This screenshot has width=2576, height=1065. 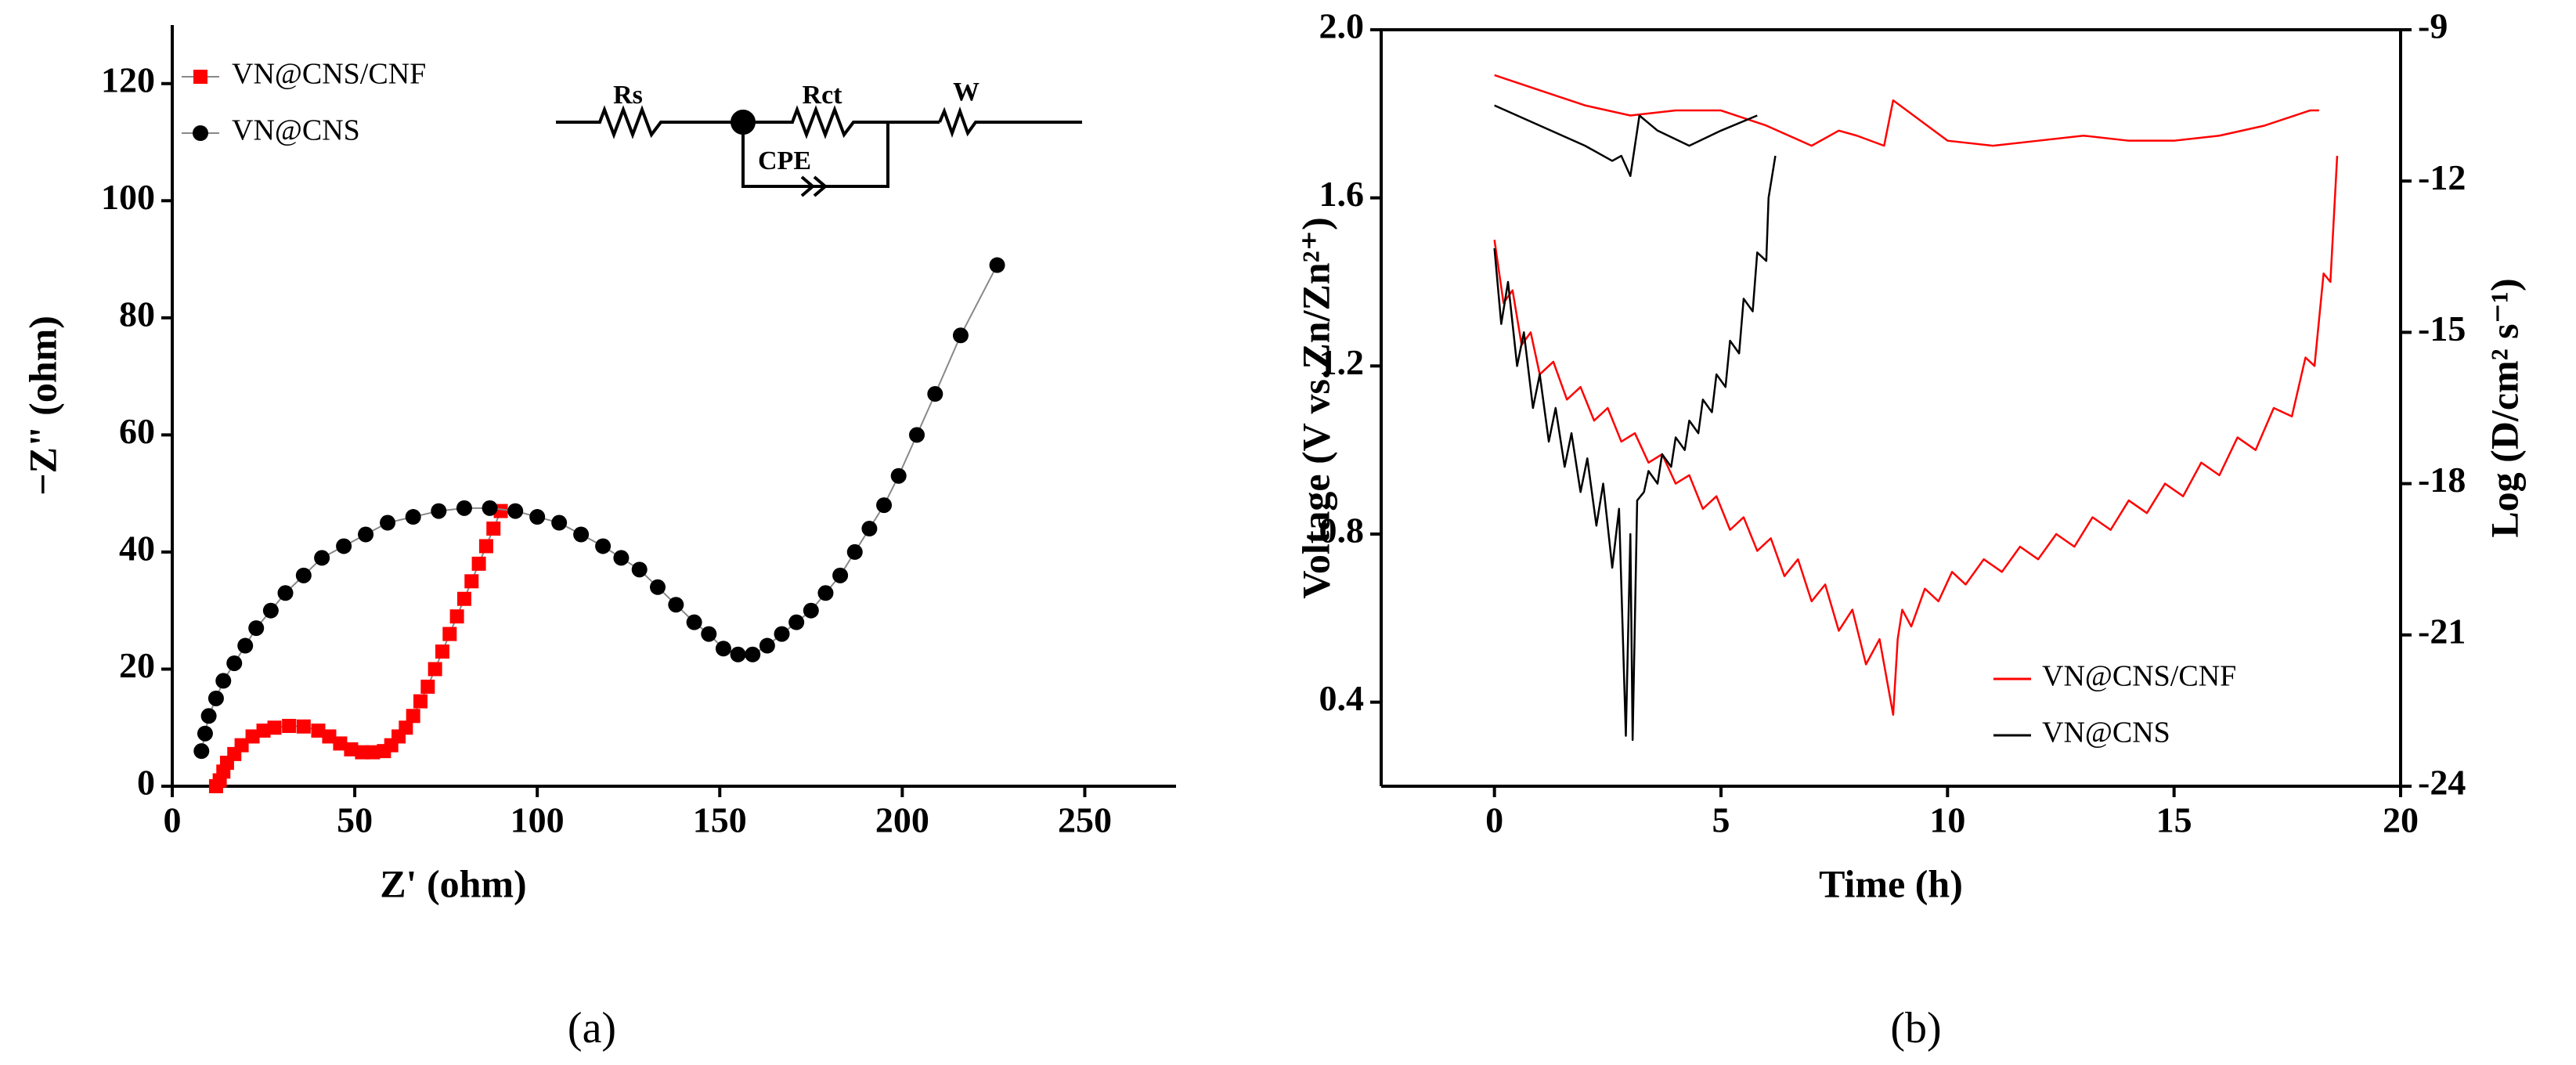 What do you see at coordinates (128, 79) in the screenshot?
I see `y-tick-label: 120` at bounding box center [128, 79].